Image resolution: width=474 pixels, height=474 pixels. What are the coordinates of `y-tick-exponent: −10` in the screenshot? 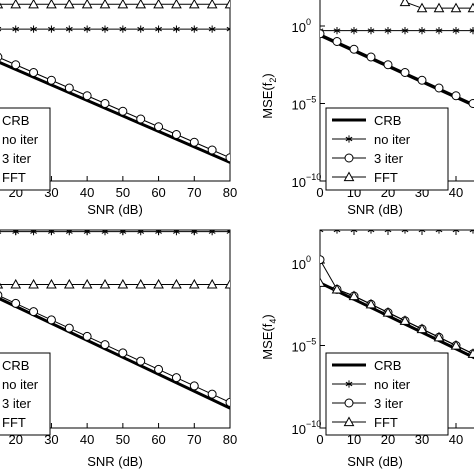 It's located at (313, 424).